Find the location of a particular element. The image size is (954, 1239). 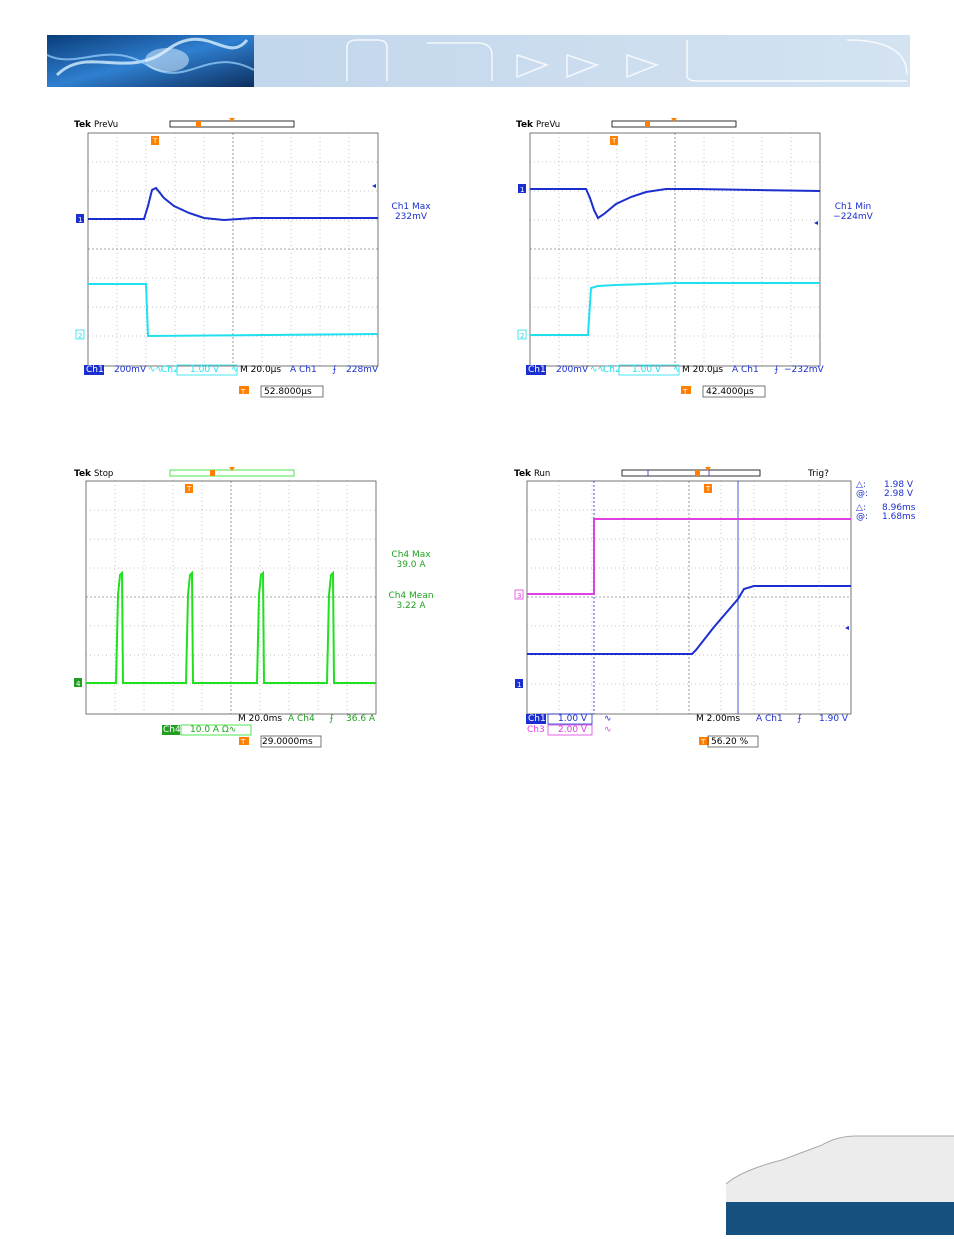

ch4-scale: 10.0 A Ω∿ is located at coordinates (213, 730).